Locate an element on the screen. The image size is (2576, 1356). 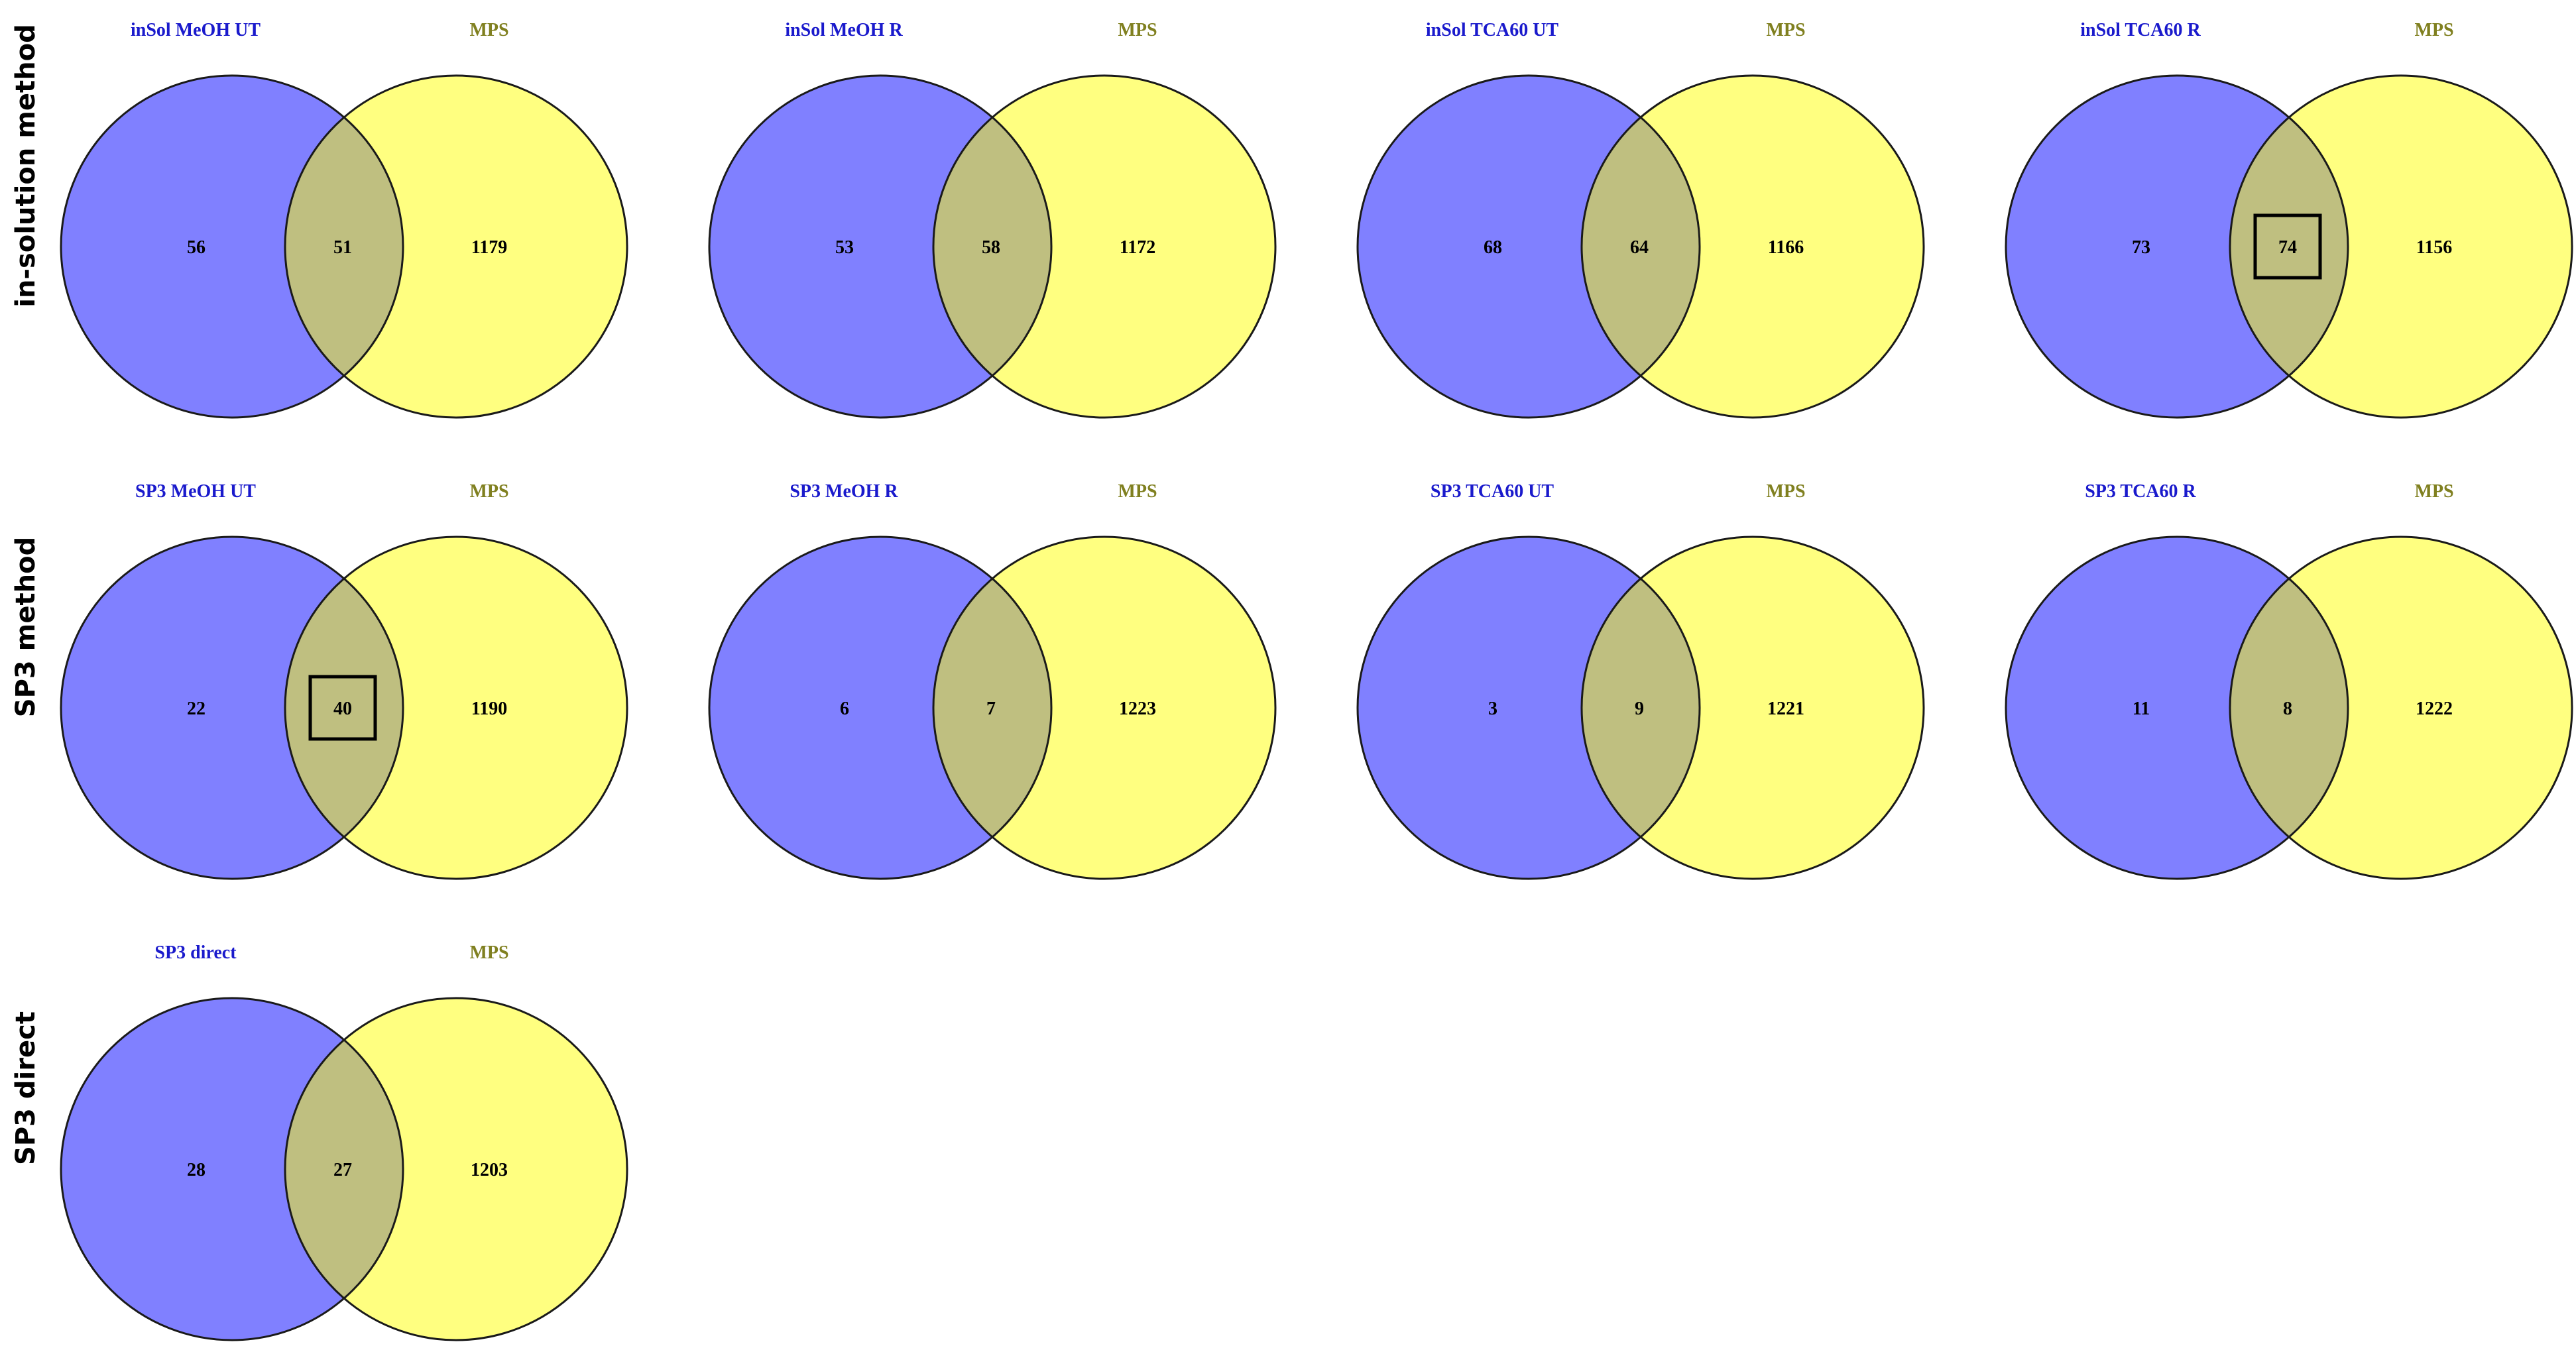
venn-diagram: SP3 TCA60 UT MPS 3 9 1221 is located at coordinates (1641, 680).